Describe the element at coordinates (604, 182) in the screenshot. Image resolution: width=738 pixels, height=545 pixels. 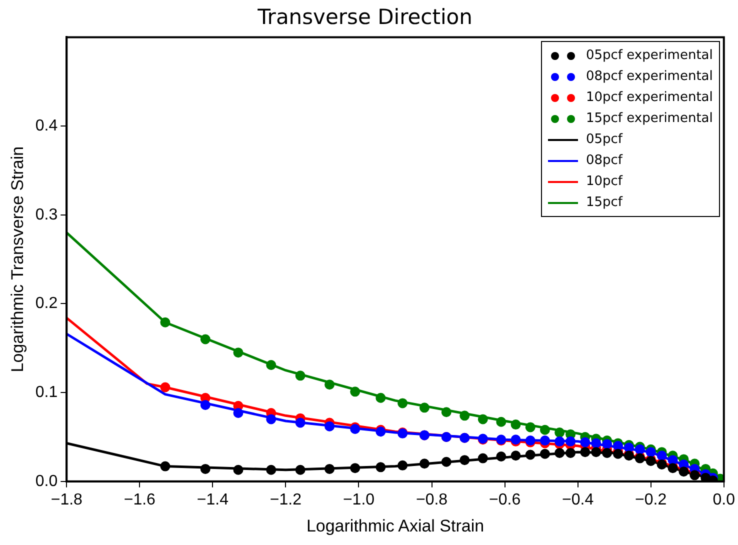
I see `legend-label: 10pcf` at that location.